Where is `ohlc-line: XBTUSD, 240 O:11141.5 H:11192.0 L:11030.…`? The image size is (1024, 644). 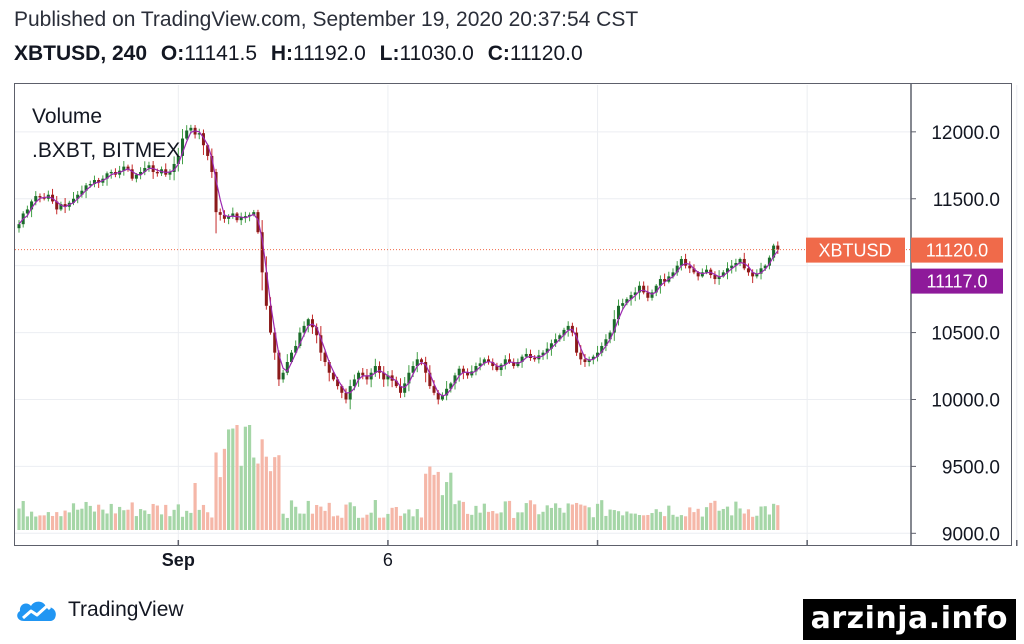
ohlc-line: XBTUSD, 240 O:11141.5 H:11192.0 L:11030.… is located at coordinates (298, 54).